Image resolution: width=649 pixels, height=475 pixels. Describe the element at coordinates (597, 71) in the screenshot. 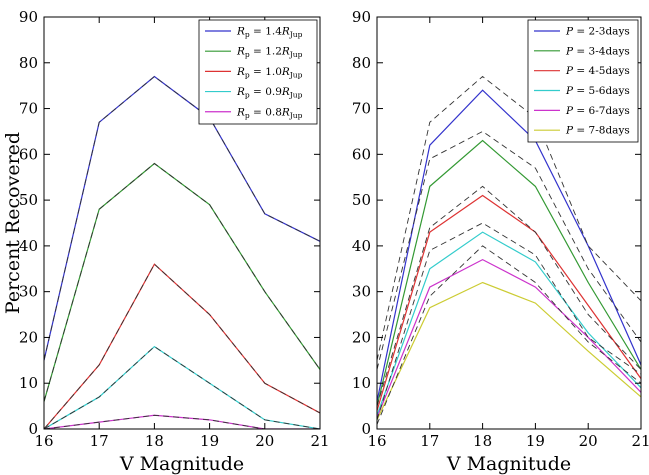

I see `legend-label: P = 4-5days` at that location.